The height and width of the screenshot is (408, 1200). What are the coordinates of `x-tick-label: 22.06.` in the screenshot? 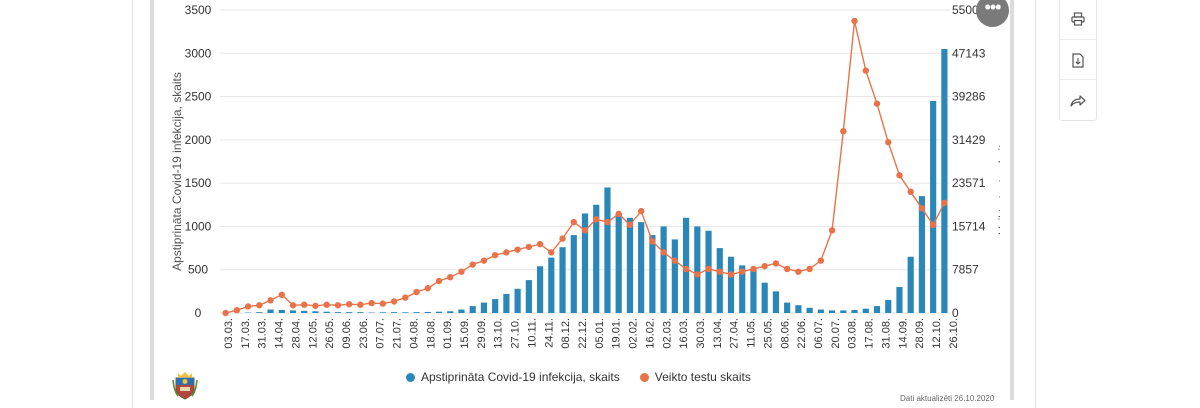 It's located at (802, 333).